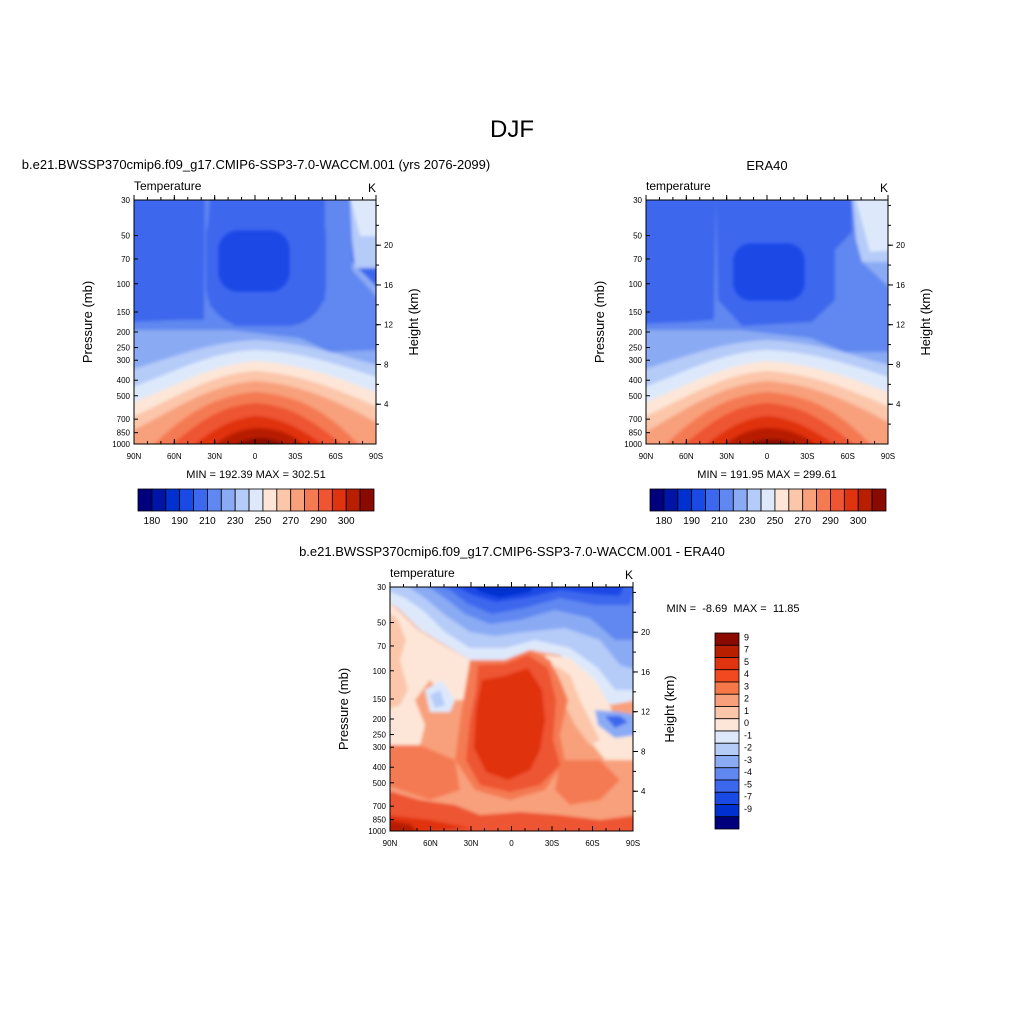 The image size is (1024, 1024). What do you see at coordinates (746, 699) in the screenshot?
I see `colorbar-label: 2` at bounding box center [746, 699].